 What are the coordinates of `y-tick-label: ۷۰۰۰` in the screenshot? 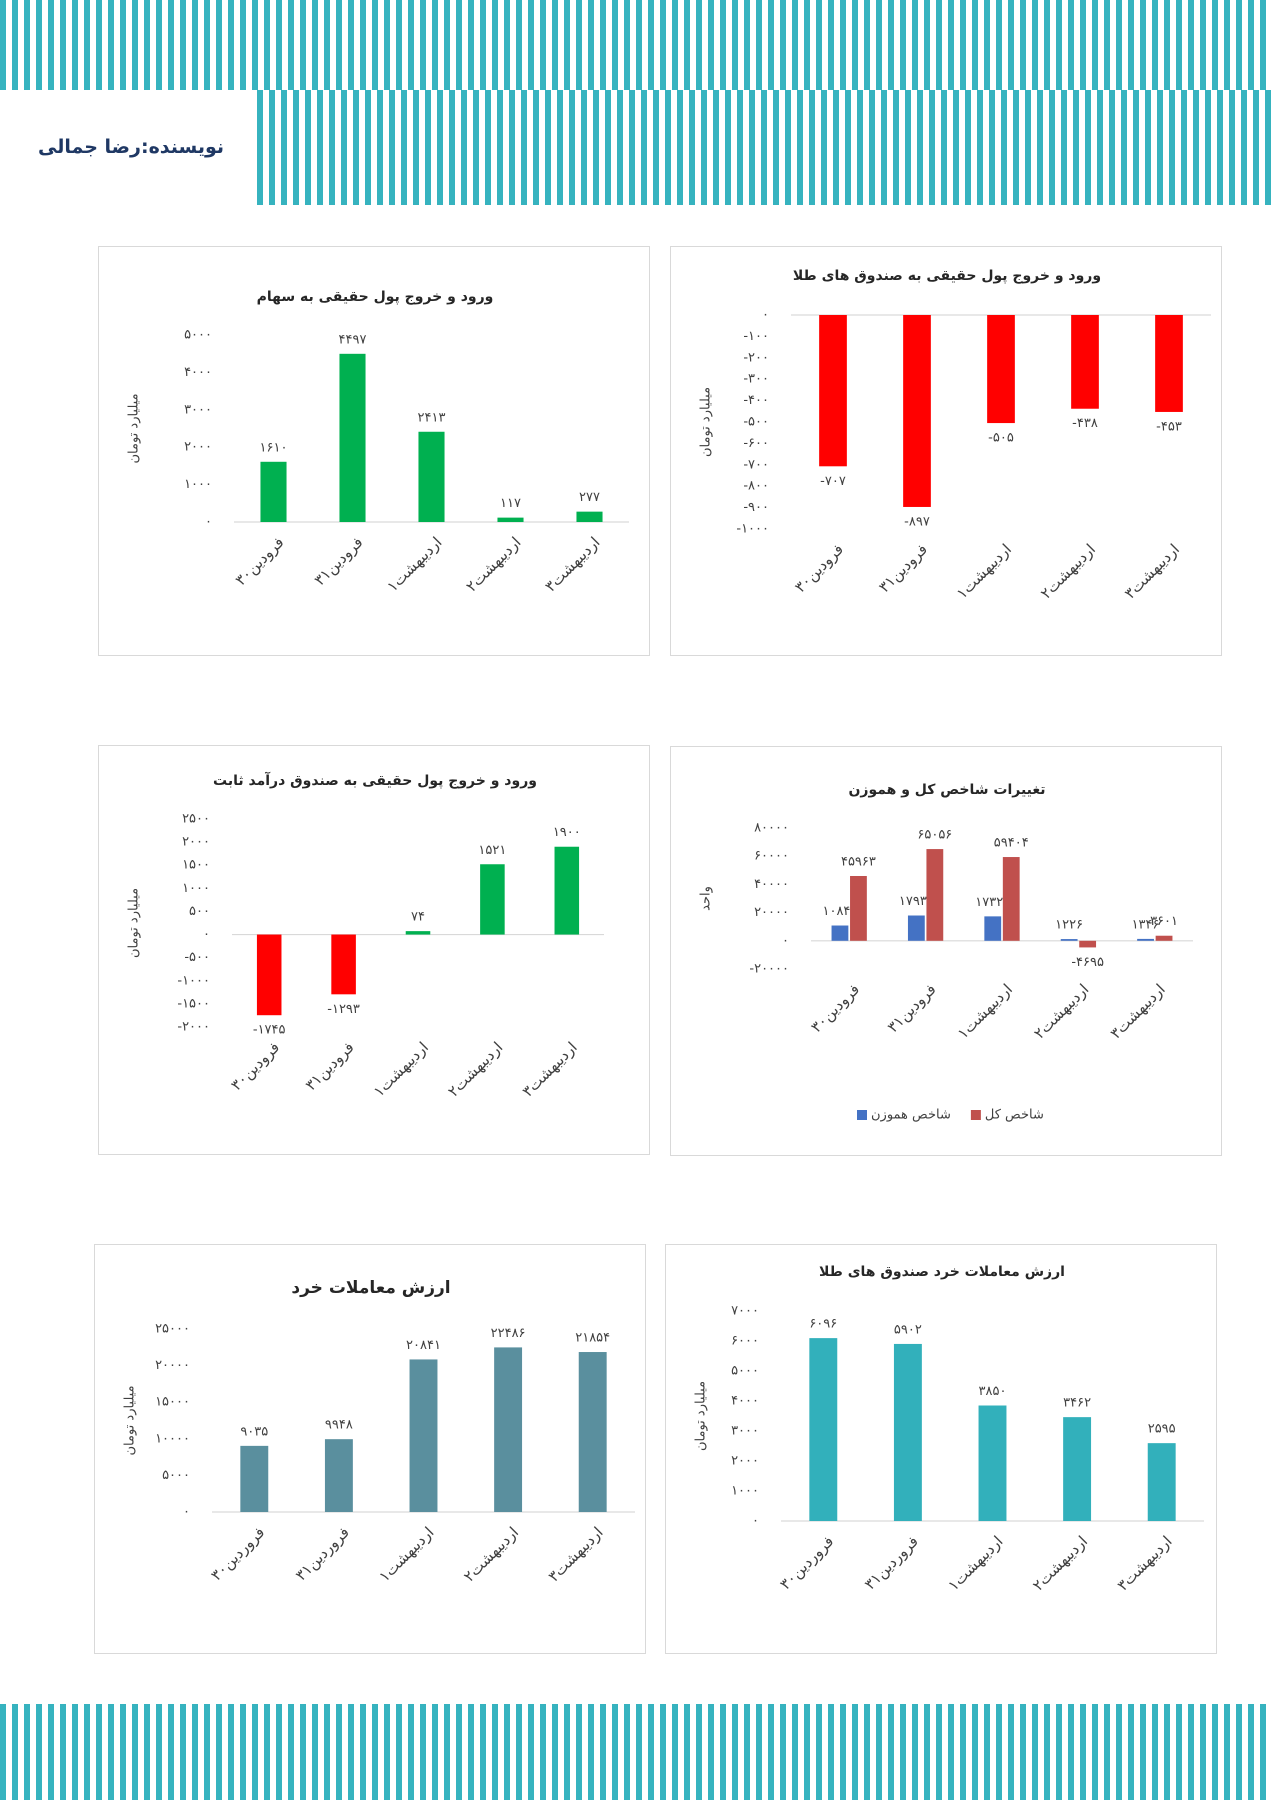 It's located at (745, 1311).